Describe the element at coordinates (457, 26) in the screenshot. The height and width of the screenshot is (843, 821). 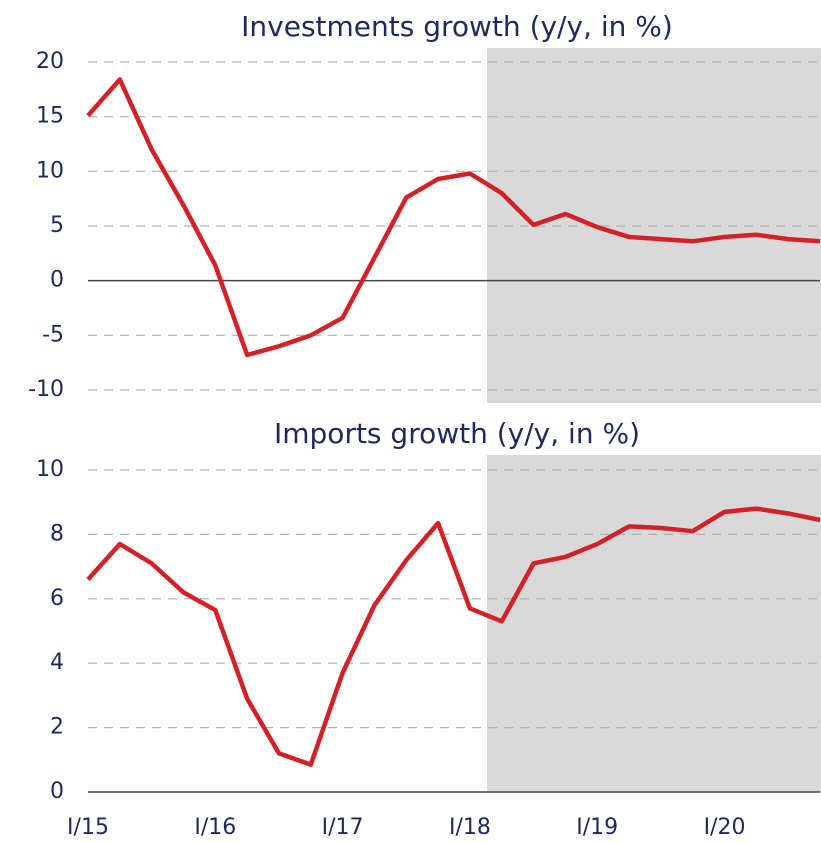
I see `chart-title: Investments growth (y/y, in %)` at that location.